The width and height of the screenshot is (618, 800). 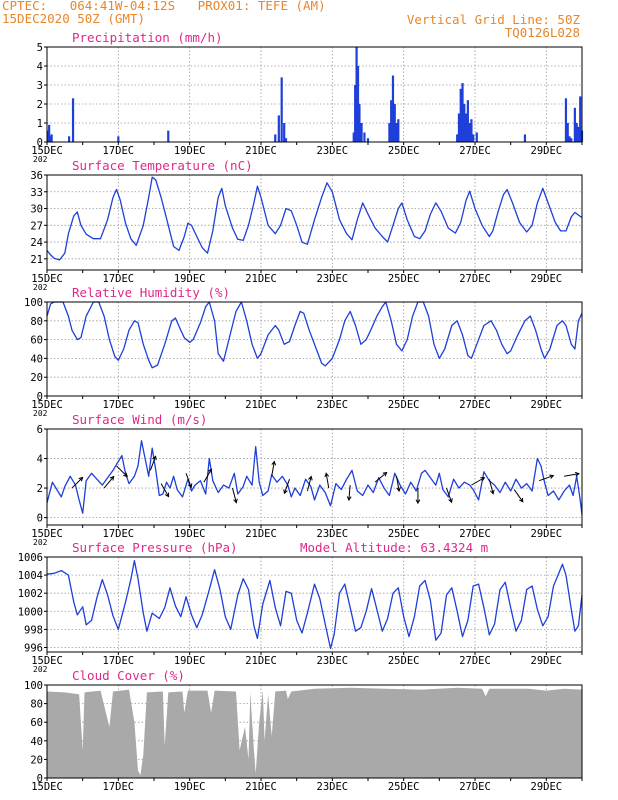 What do you see at coordinates (394, 547) in the screenshot?
I see `pressure-annotation: Model Altitude: 63.4324 m` at bounding box center [394, 547].